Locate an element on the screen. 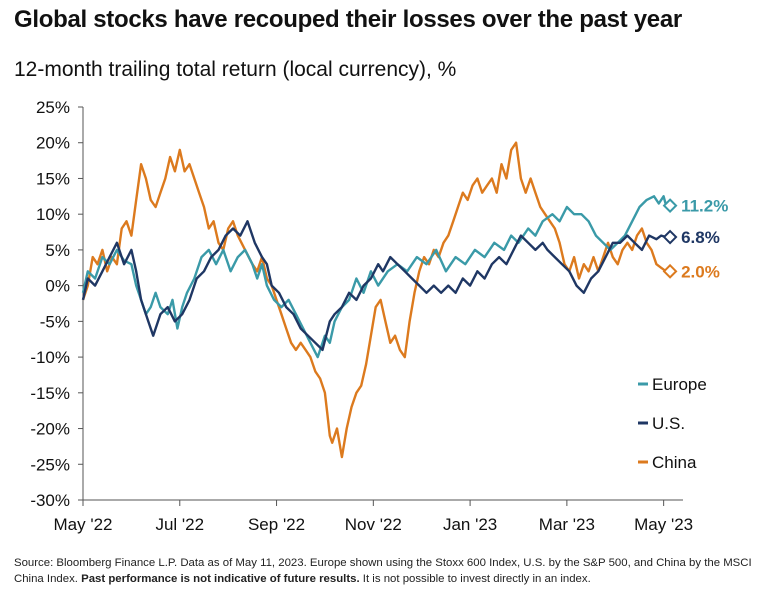 The image size is (770, 597). y-tick-label: -20% is located at coordinates (50, 429).